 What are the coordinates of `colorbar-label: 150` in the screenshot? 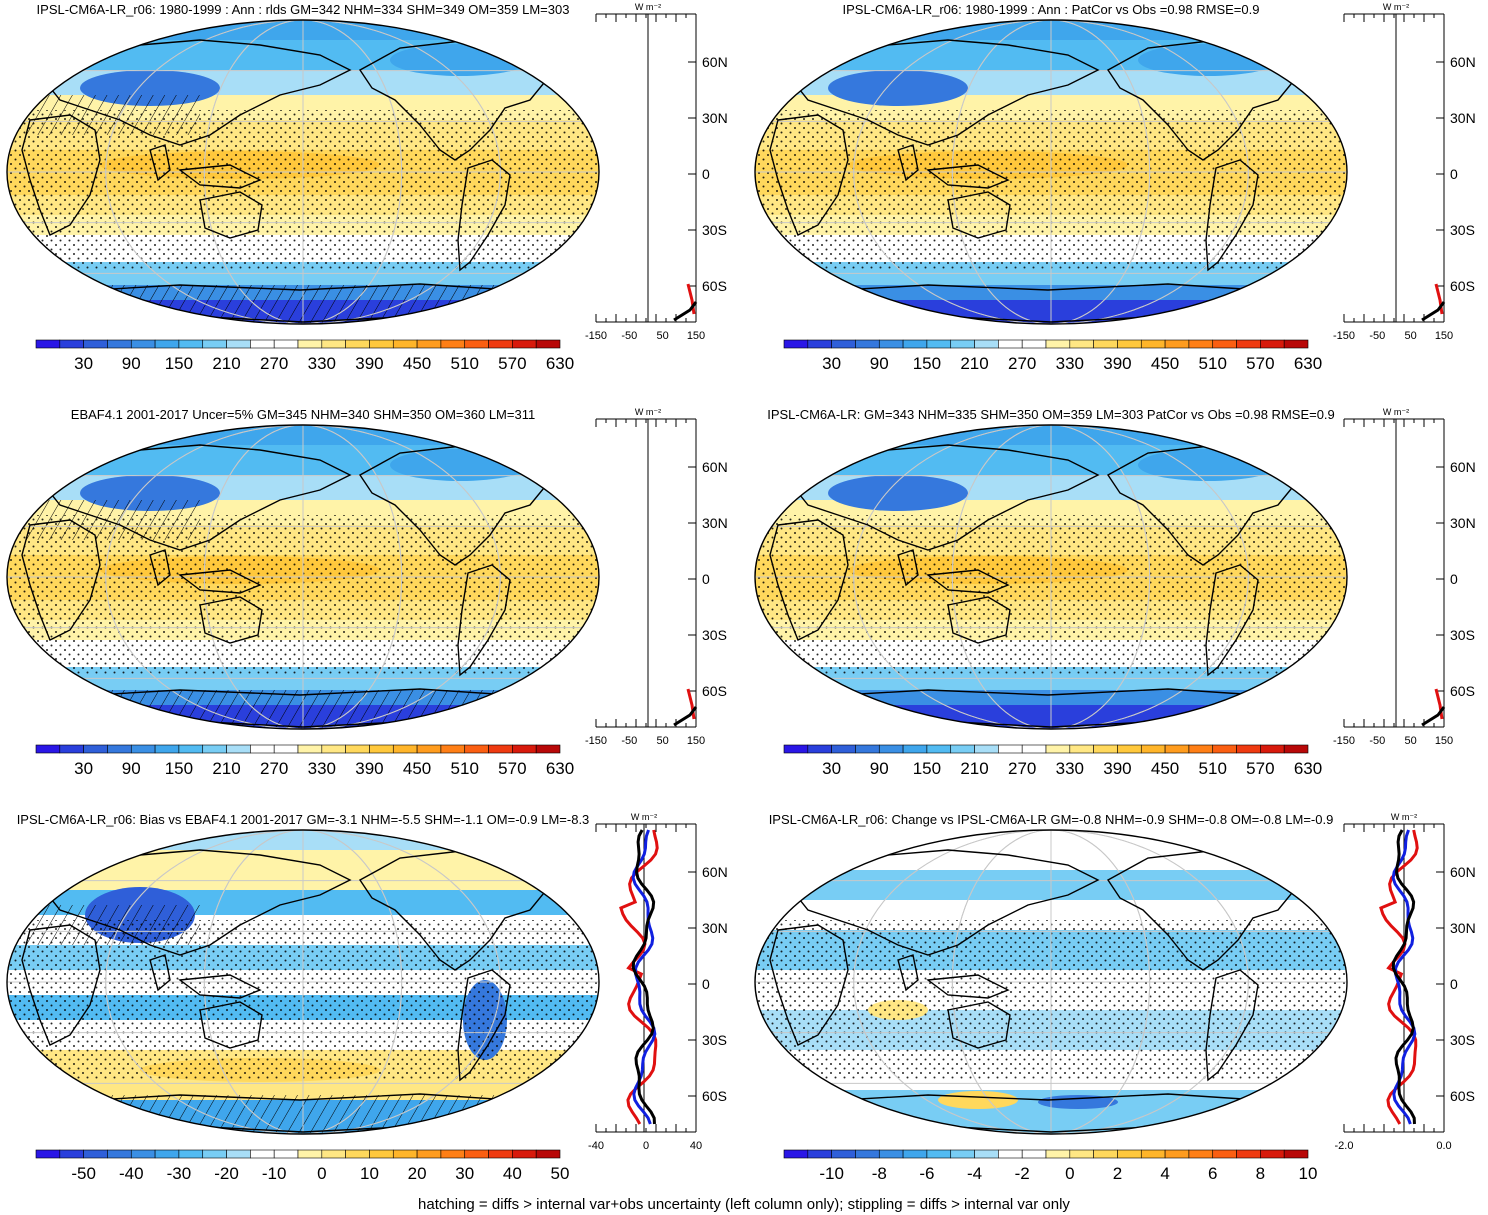 It's located at (927, 768).